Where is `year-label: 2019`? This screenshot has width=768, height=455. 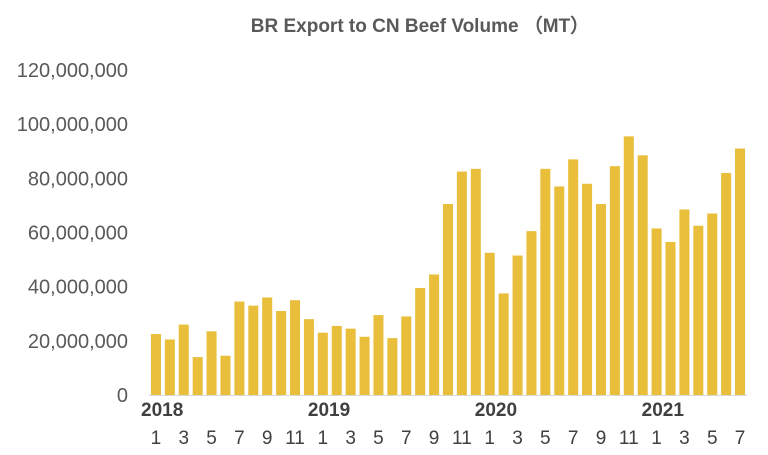
year-label: 2019 is located at coordinates (329, 410).